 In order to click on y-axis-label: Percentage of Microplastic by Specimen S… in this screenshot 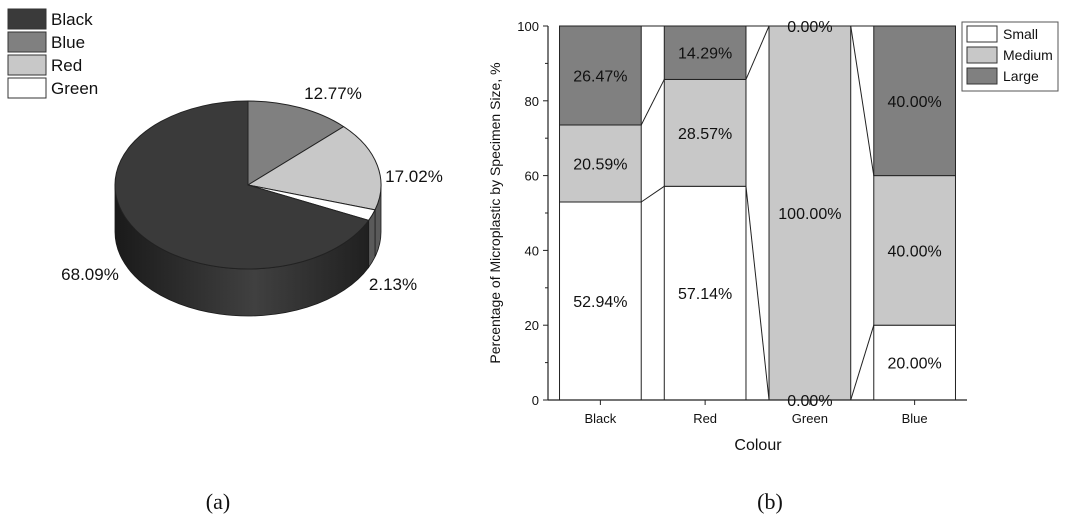, I will do `click(495, 212)`.